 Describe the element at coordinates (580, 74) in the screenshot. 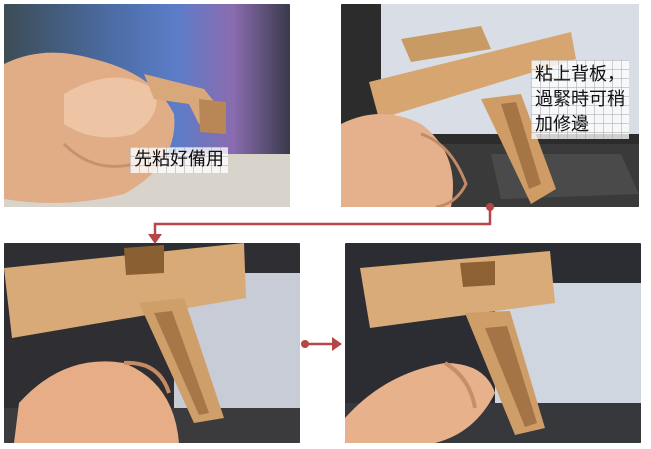

I see `step-2-caption-line-1: 粘上背板，` at that location.